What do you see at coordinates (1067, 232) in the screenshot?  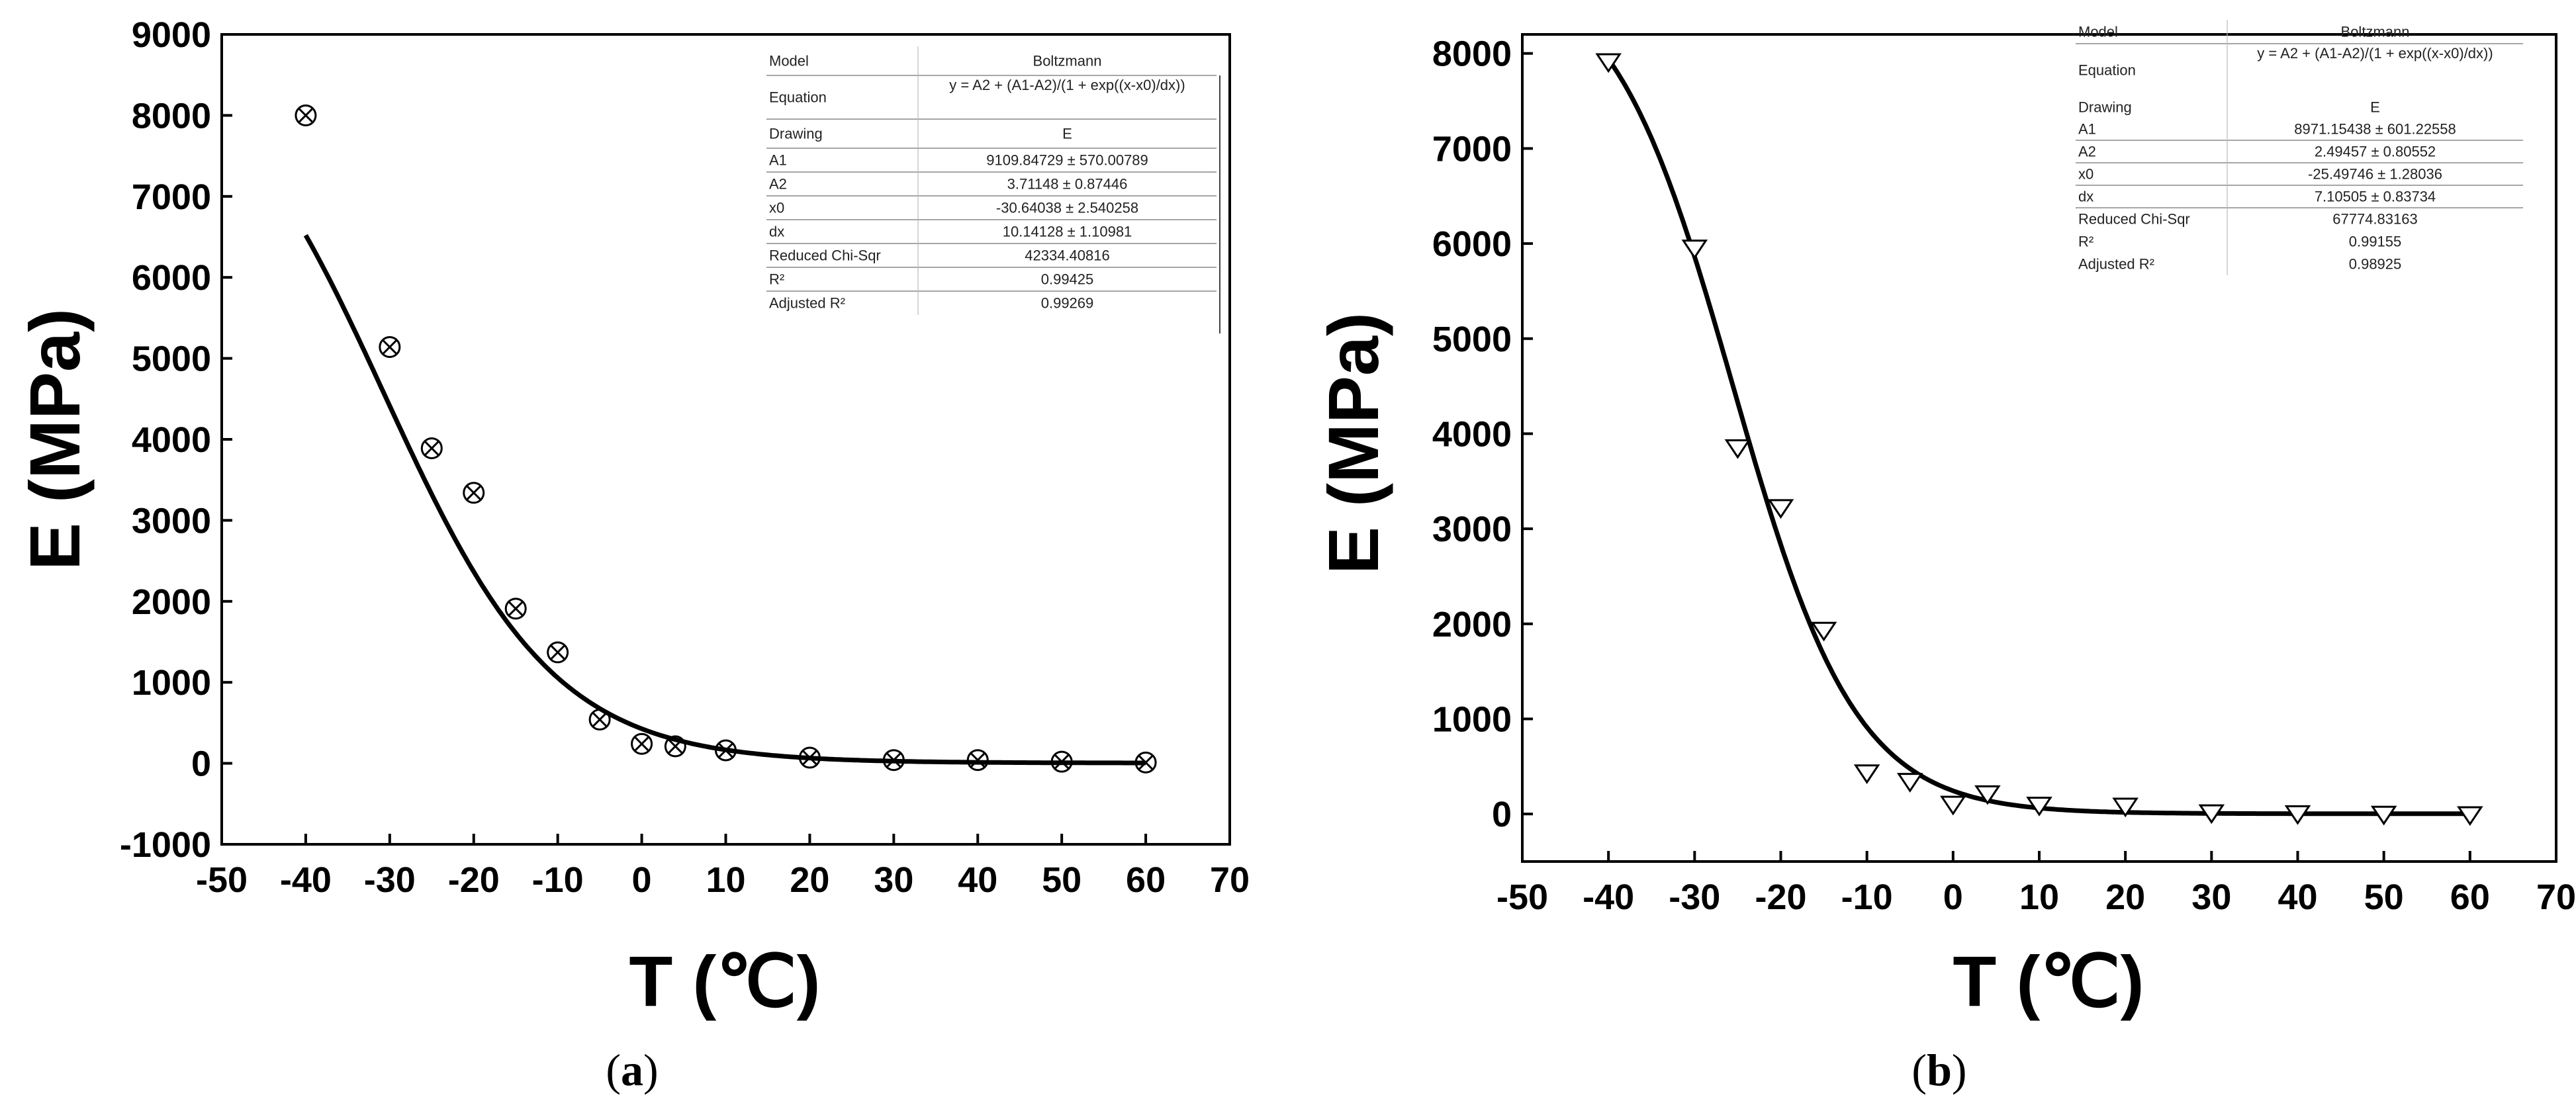 I see `stats-value: 10.14128 ± 1.10981` at bounding box center [1067, 232].